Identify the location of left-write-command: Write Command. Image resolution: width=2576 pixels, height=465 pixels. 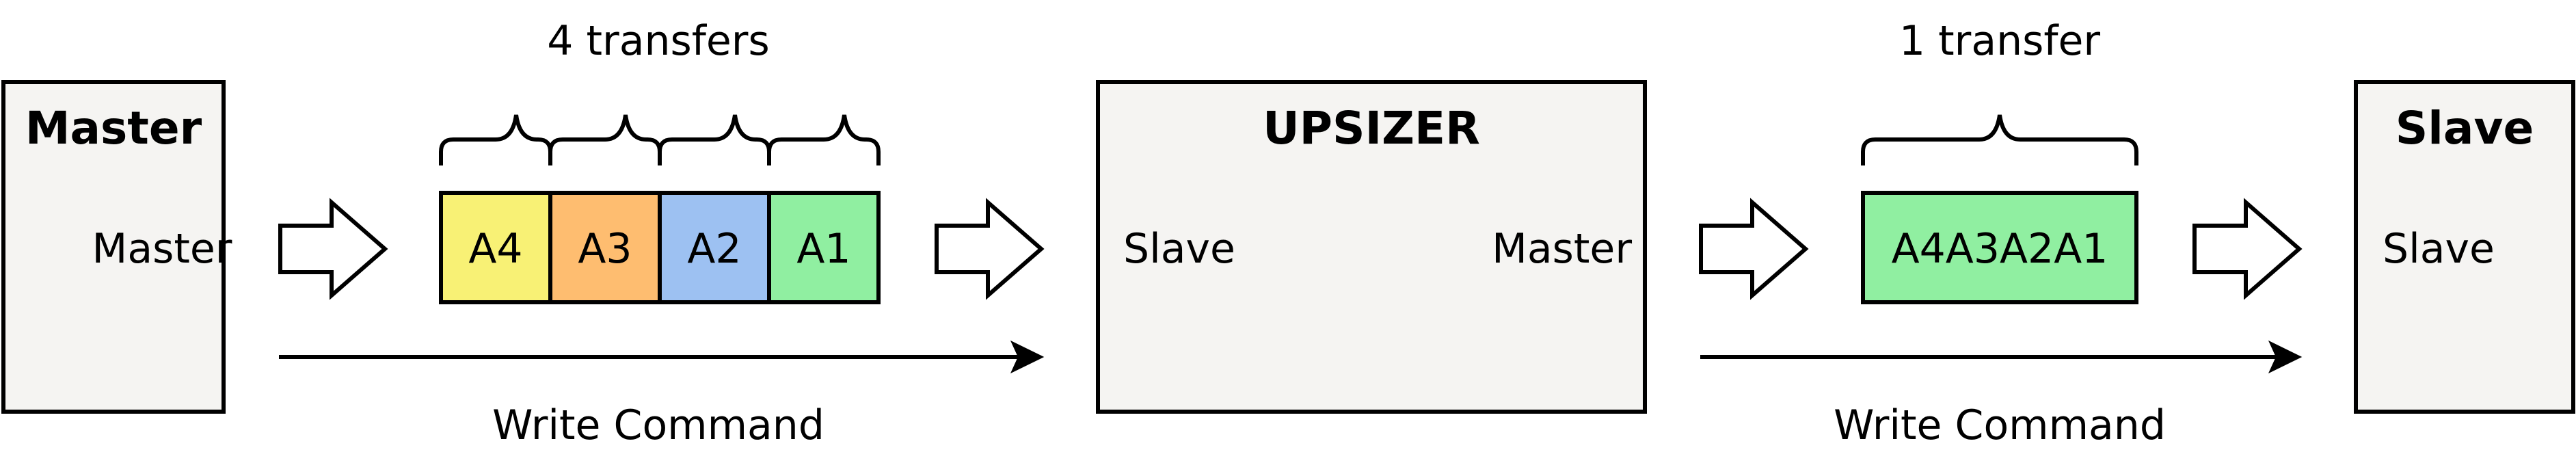
(662, 394).